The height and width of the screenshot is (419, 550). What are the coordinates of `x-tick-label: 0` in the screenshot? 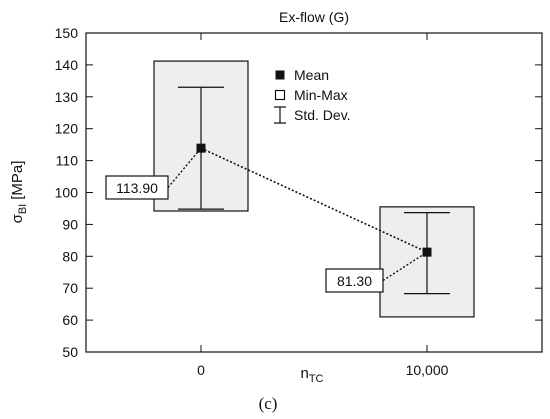 It's located at (201, 370).